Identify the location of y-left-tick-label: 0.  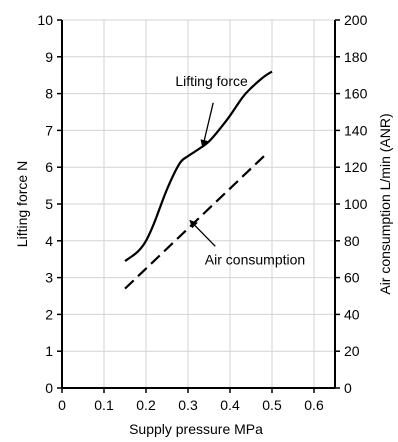
(49, 388).